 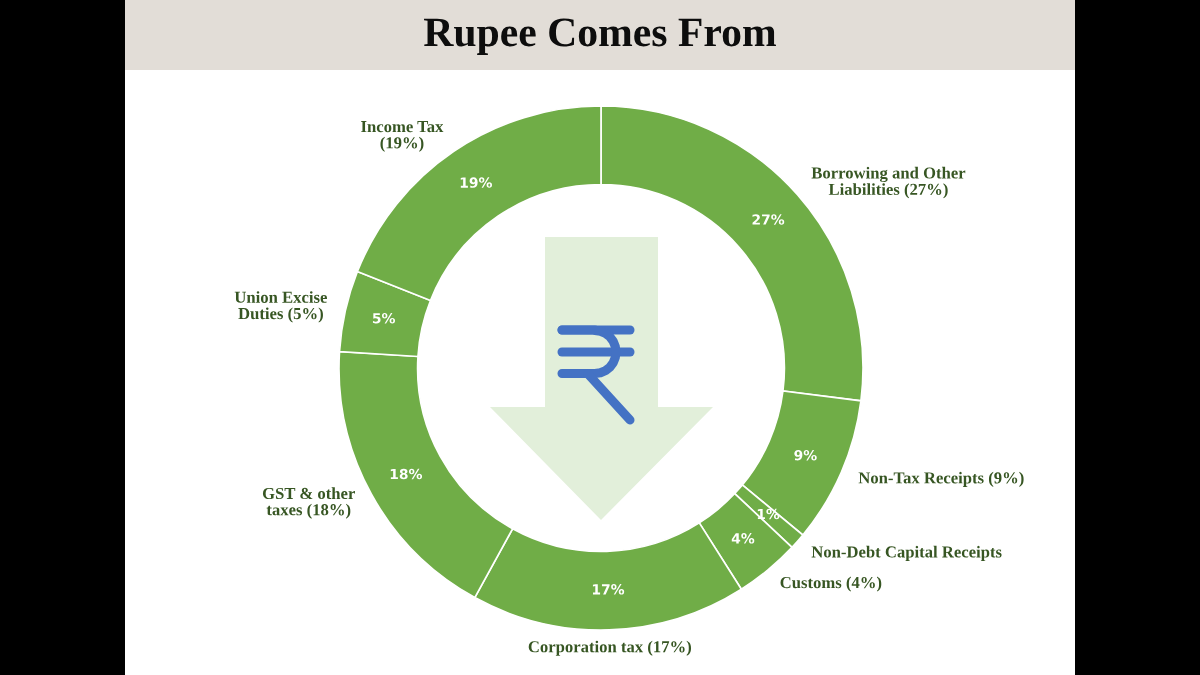 What do you see at coordinates (600, 36) in the screenshot?
I see `chart-title: Rupee Comes From` at bounding box center [600, 36].